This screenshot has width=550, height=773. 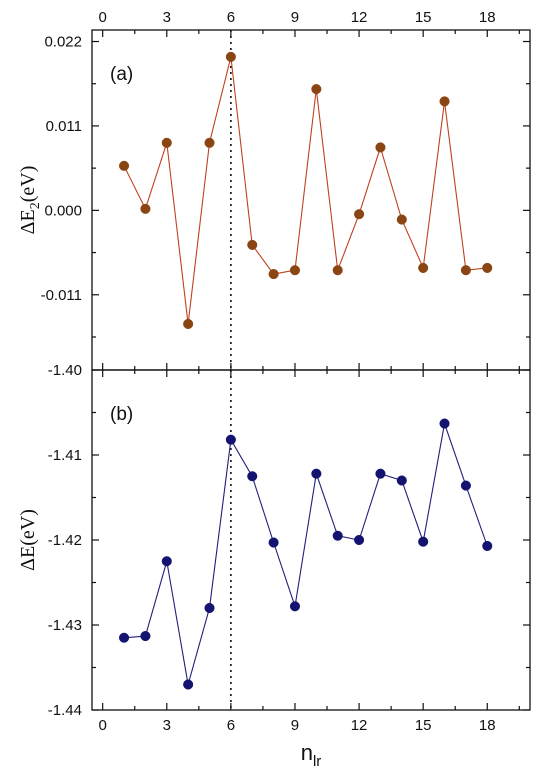 I want to click on panel-a-y-tick-labels: 0.022 0.011 0.000 -0.011, so click(x=61, y=169).